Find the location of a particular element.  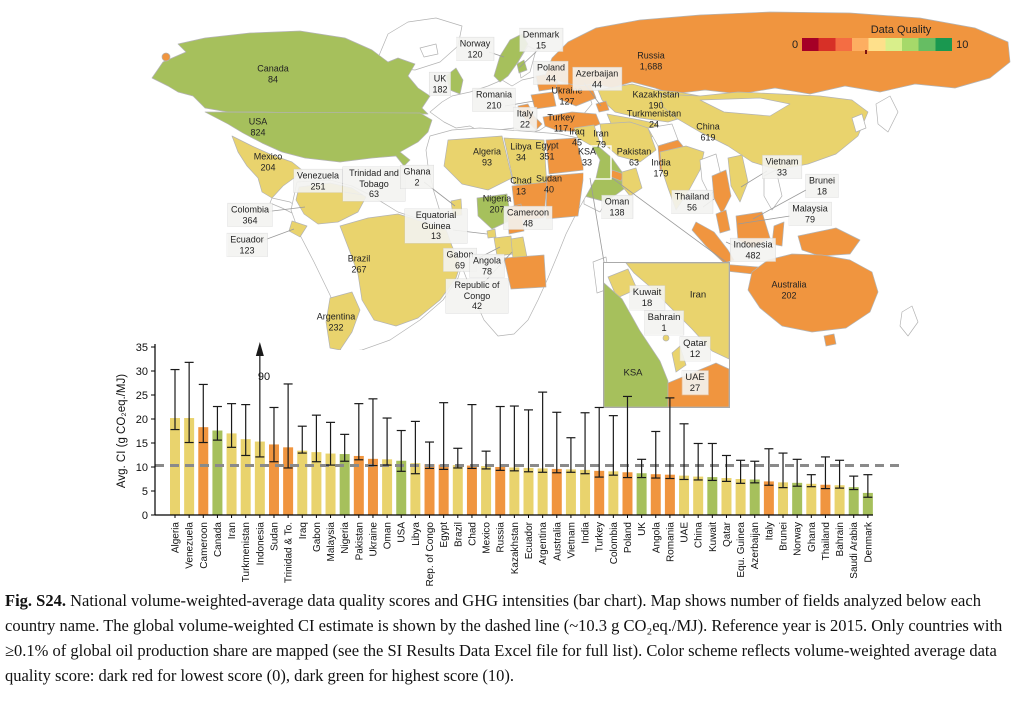

x-tick-label-Iraq: Iraq is located at coordinates (303, 530).